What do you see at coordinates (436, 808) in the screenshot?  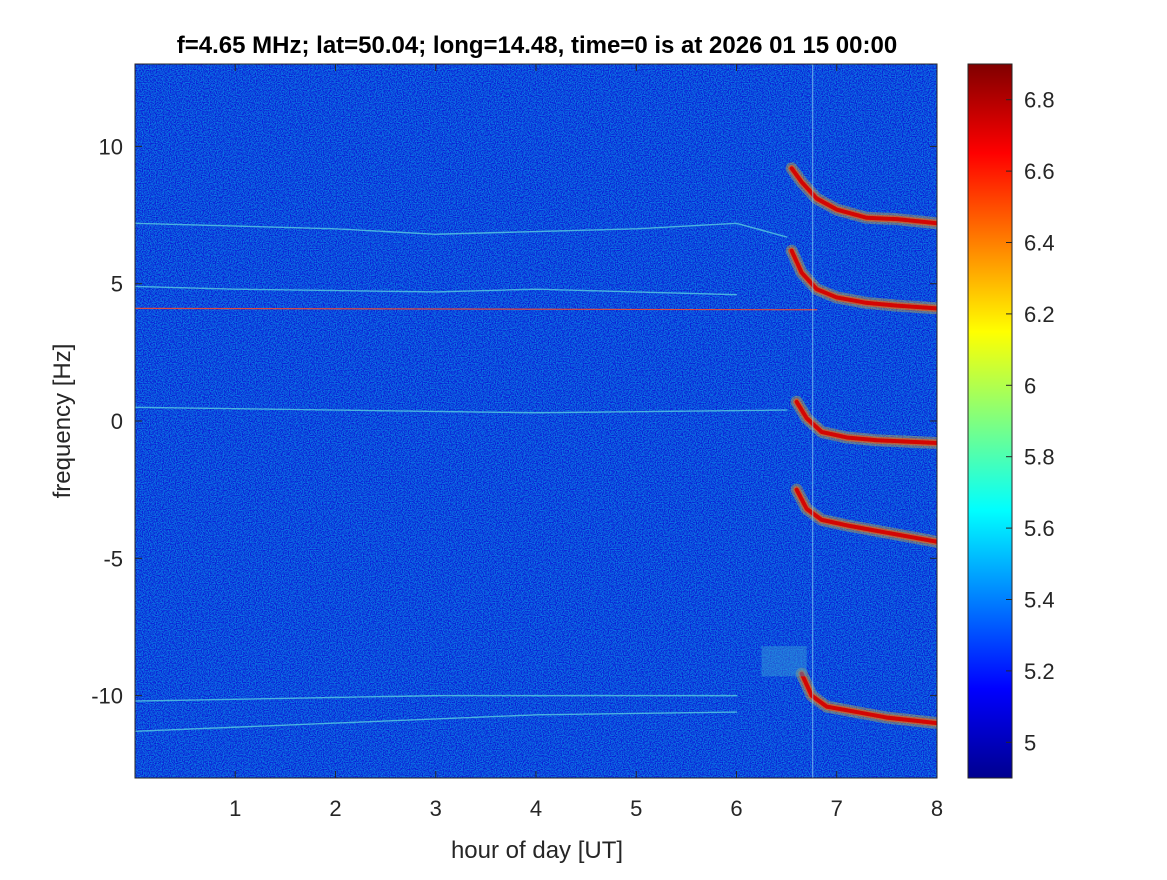 I see `x-tick-label: 3` at bounding box center [436, 808].